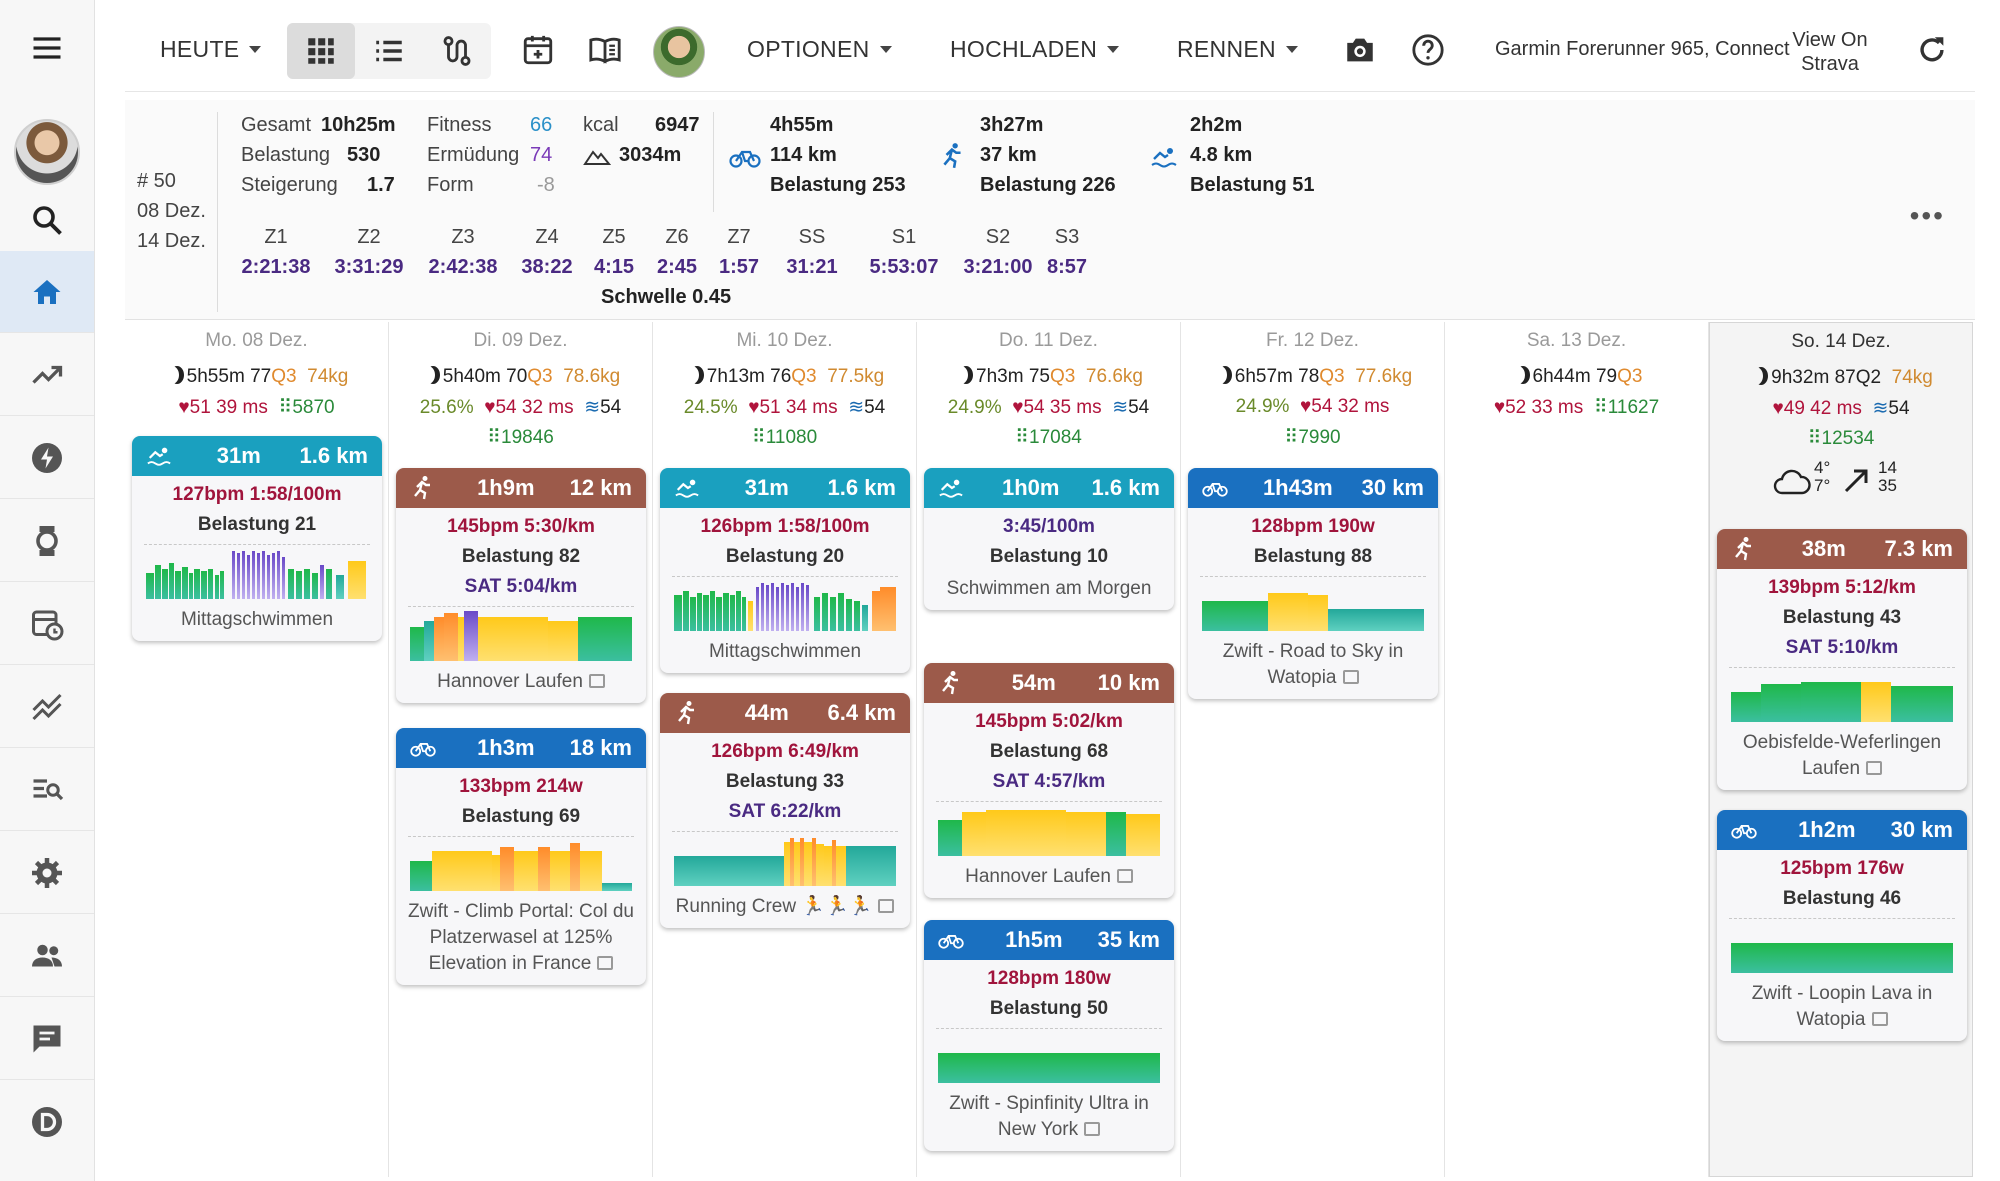  I want to click on route-view-button, so click(457, 51).